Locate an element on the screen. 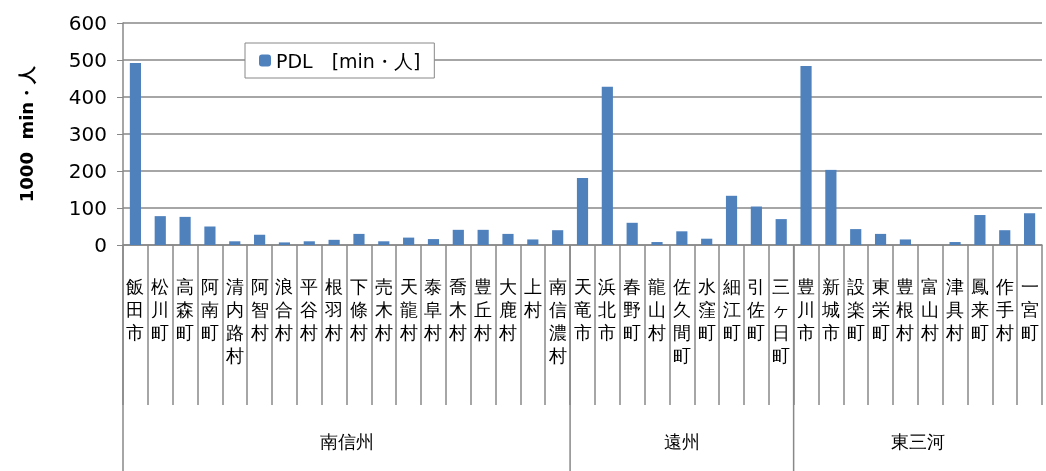  x-tick-label: 鳳来町 is located at coordinates (979, 309).